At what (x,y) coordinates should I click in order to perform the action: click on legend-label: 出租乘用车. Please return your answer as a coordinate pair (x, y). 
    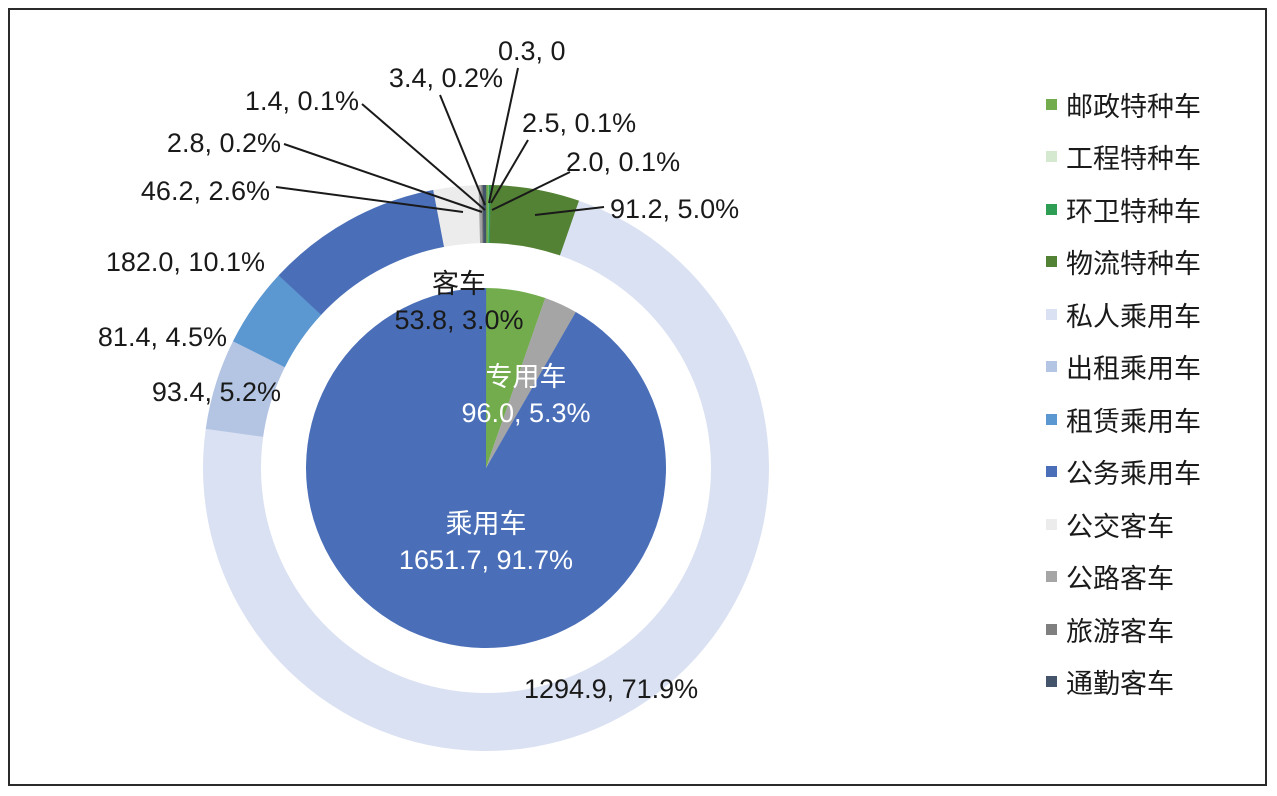
    Looking at the image, I should click on (1133, 370).